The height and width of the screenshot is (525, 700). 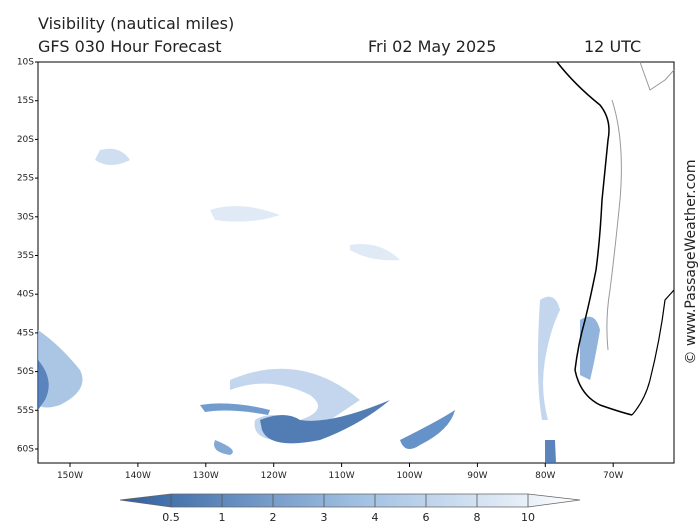 What do you see at coordinates (25, 411) in the screenshot?
I see `lat-label: 55S` at bounding box center [25, 411].